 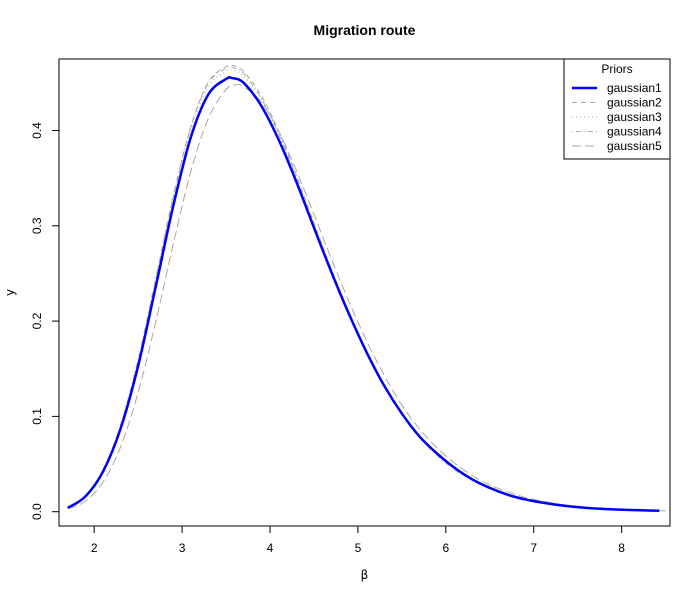 What do you see at coordinates (621, 548) in the screenshot?
I see `x-tick-label: 8` at bounding box center [621, 548].